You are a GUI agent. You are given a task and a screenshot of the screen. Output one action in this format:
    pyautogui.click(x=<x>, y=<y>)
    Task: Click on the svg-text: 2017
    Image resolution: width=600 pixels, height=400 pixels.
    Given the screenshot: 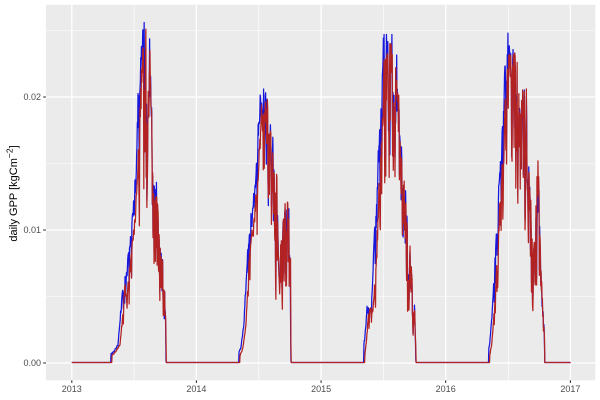 What is the action you would take?
    pyautogui.click(x=570, y=389)
    